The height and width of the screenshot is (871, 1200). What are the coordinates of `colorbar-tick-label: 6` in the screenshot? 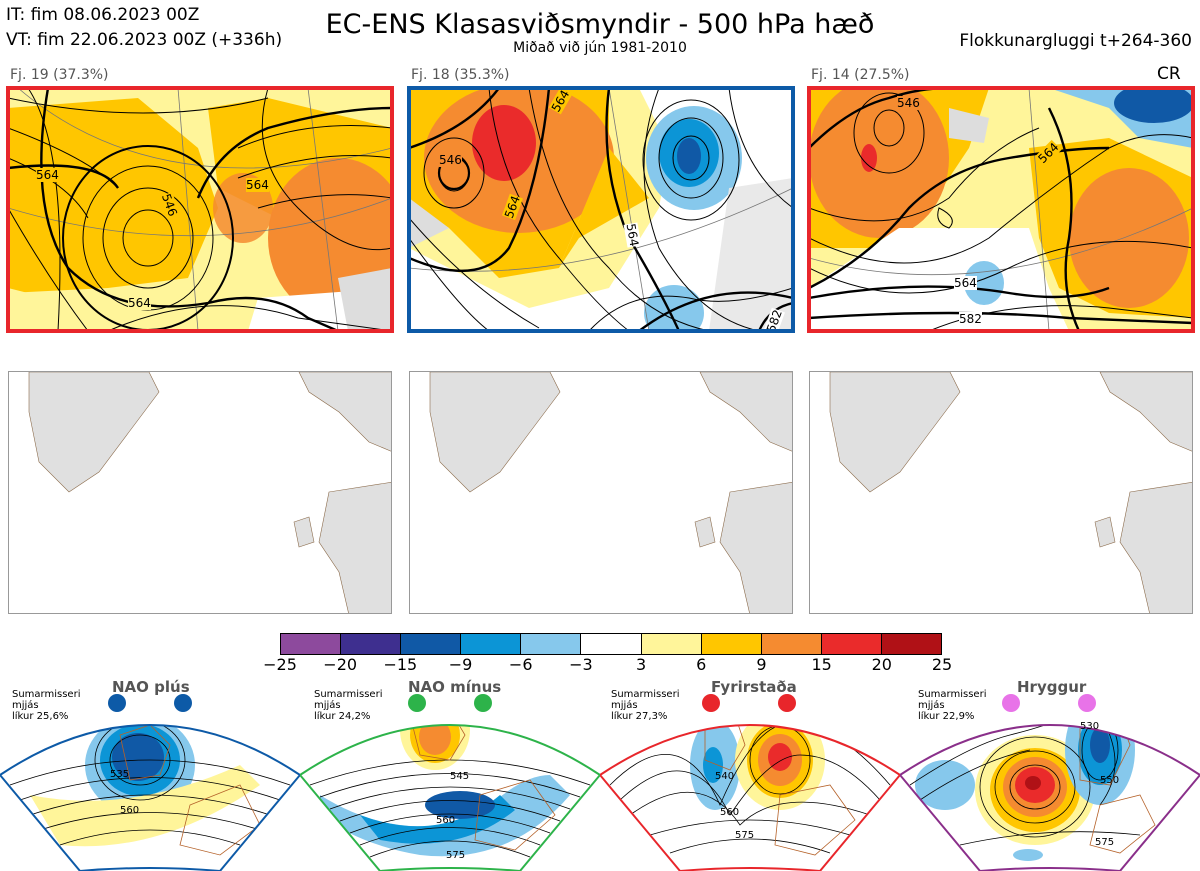 It's located at (701, 664).